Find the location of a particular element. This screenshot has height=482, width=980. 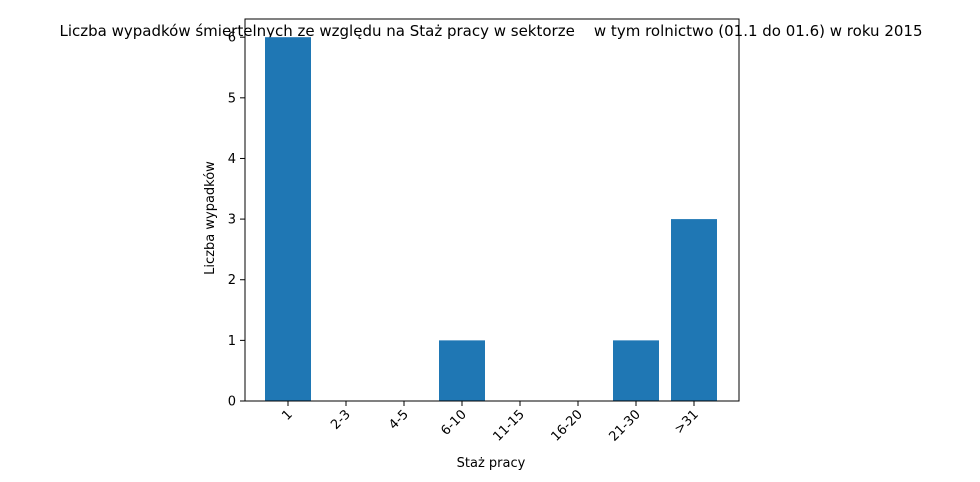

y-tick-label: 2 is located at coordinates (232, 280).